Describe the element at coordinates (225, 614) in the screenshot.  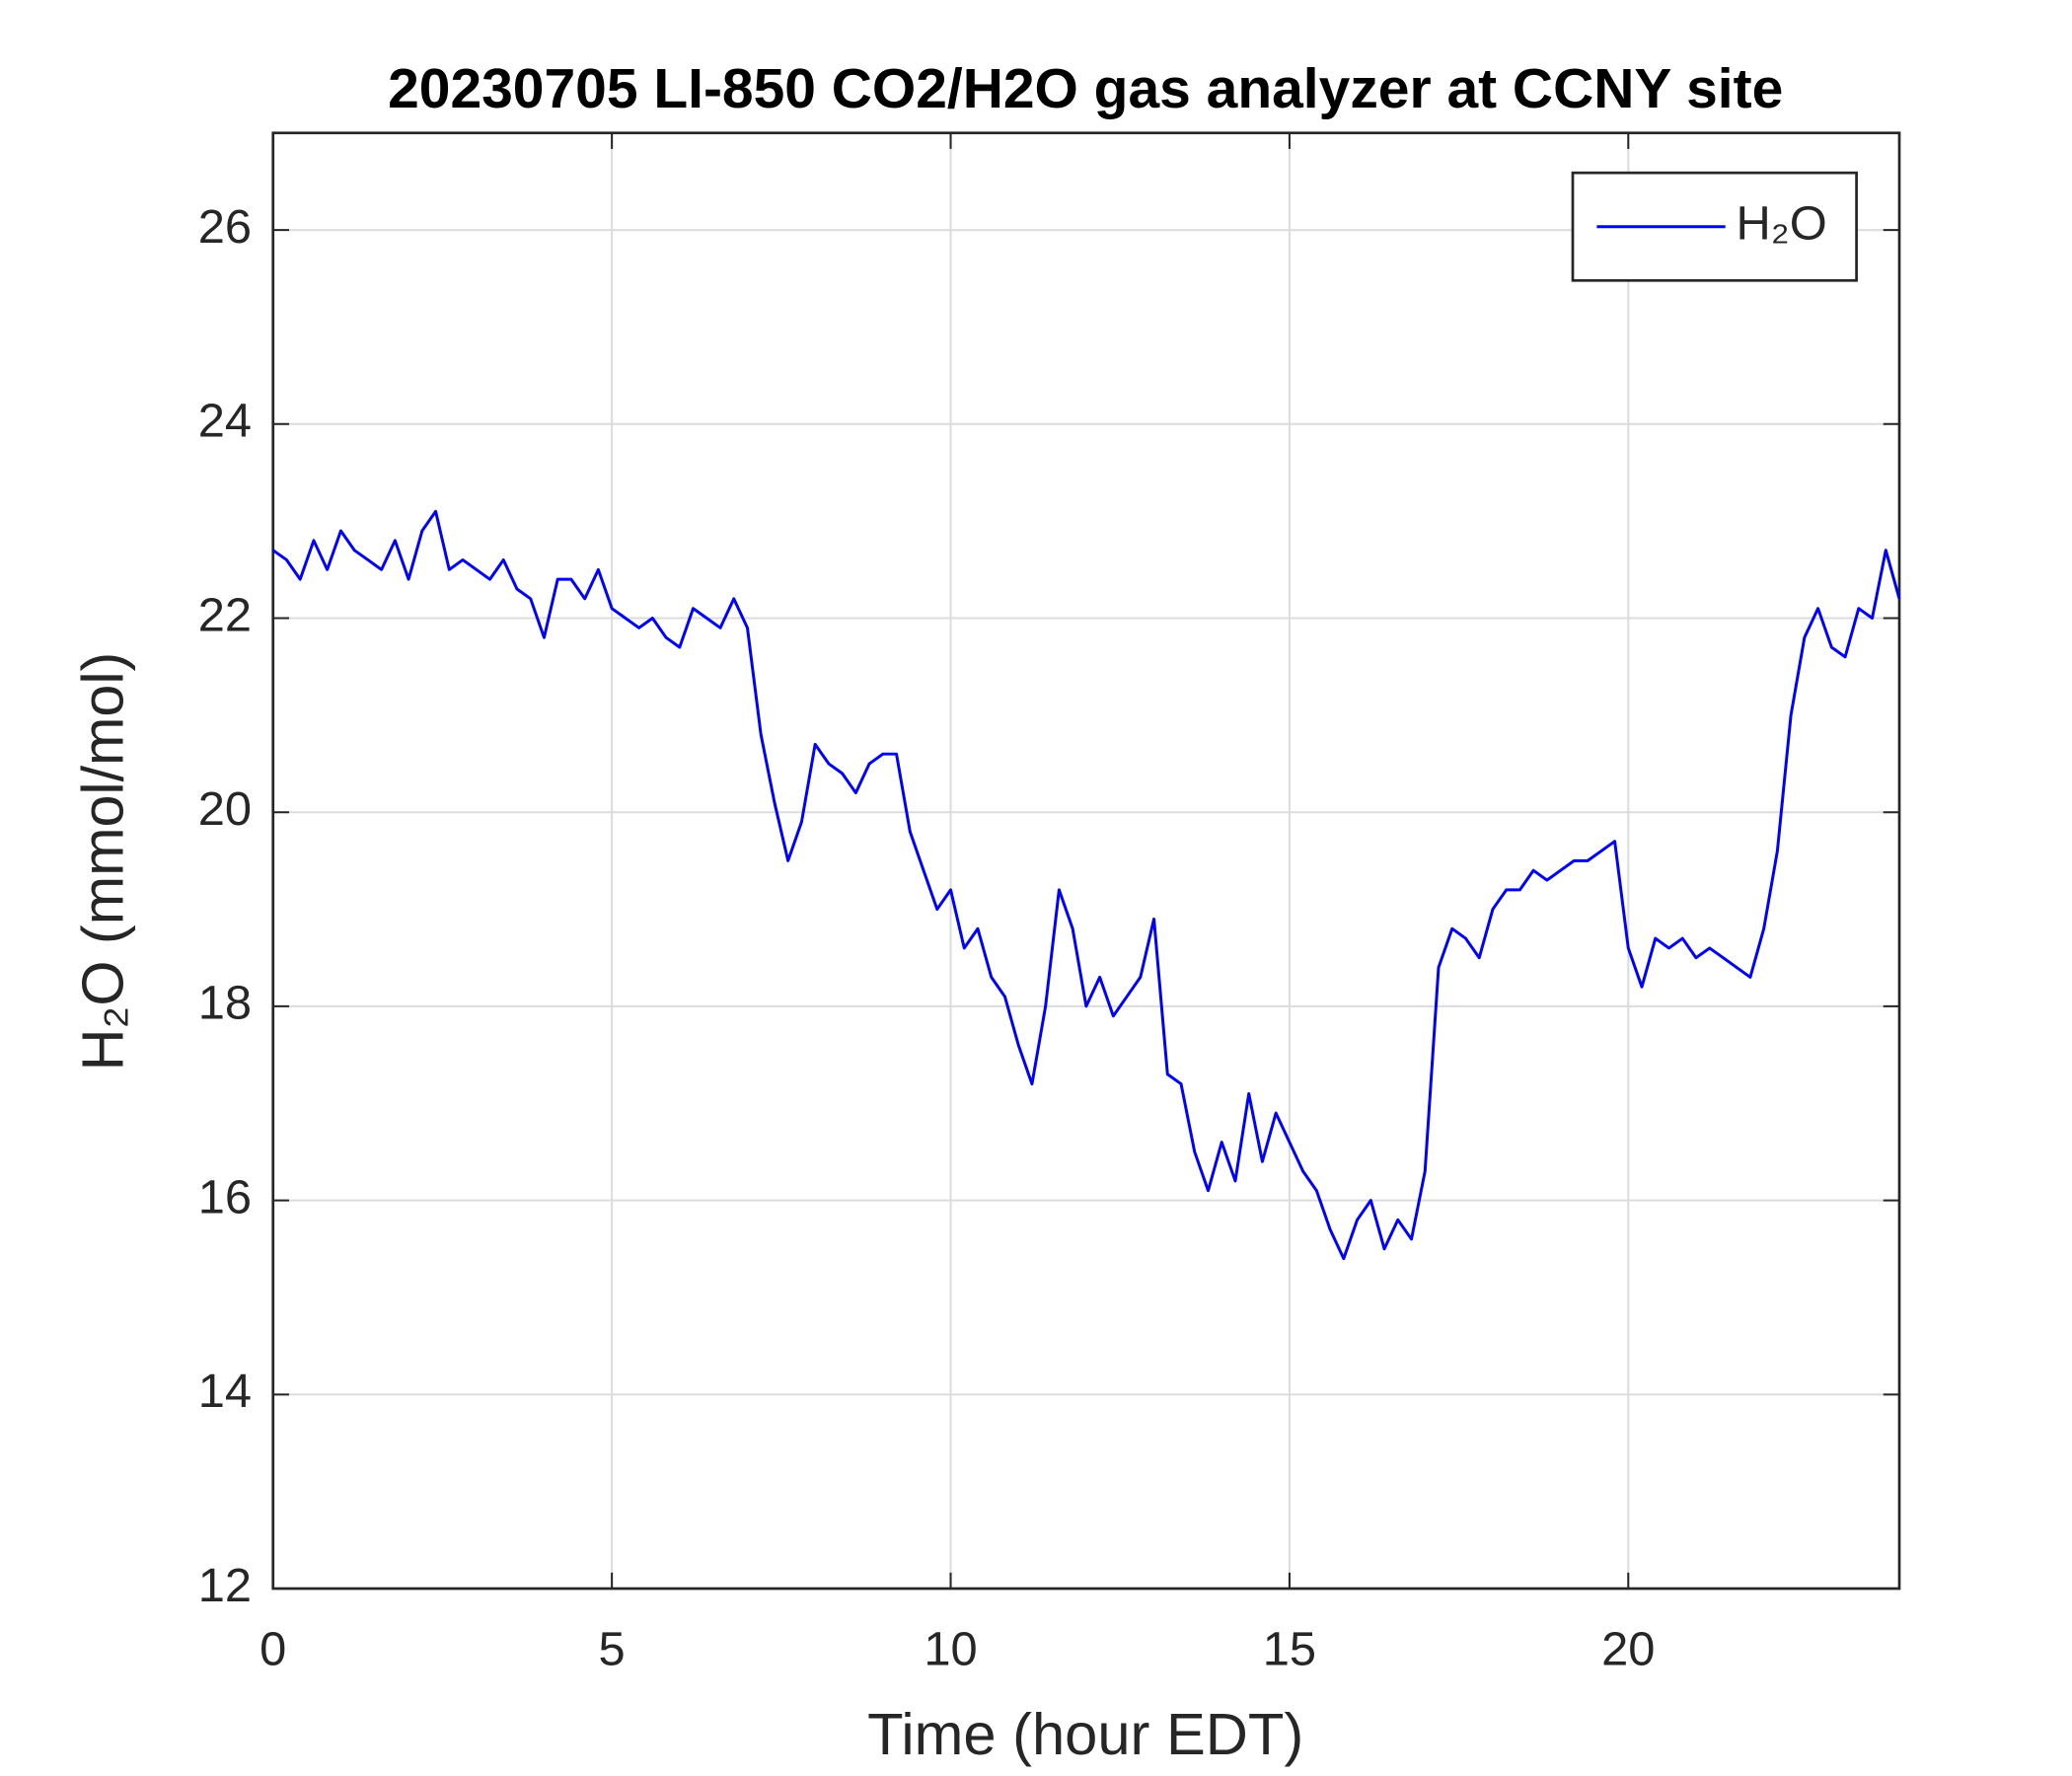
I see `y-tick-label: 22` at that location.